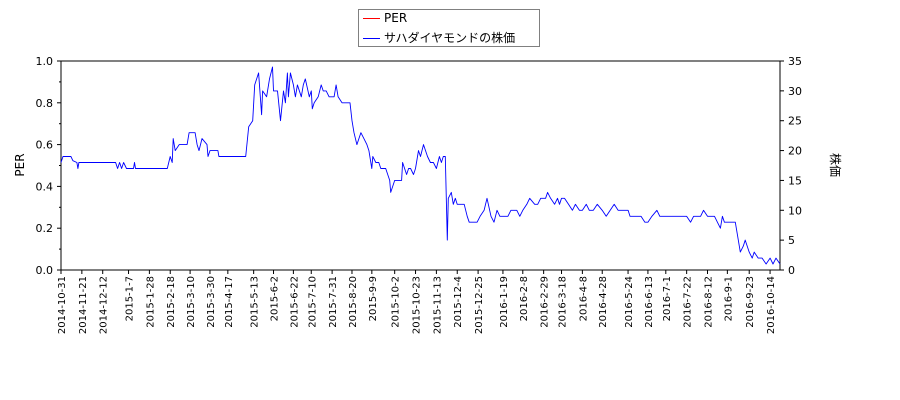 This screenshot has width=900, height=400. What do you see at coordinates (750, 302) in the screenshot?
I see `x-tick-label: 2016-9-23` at bounding box center [750, 302].